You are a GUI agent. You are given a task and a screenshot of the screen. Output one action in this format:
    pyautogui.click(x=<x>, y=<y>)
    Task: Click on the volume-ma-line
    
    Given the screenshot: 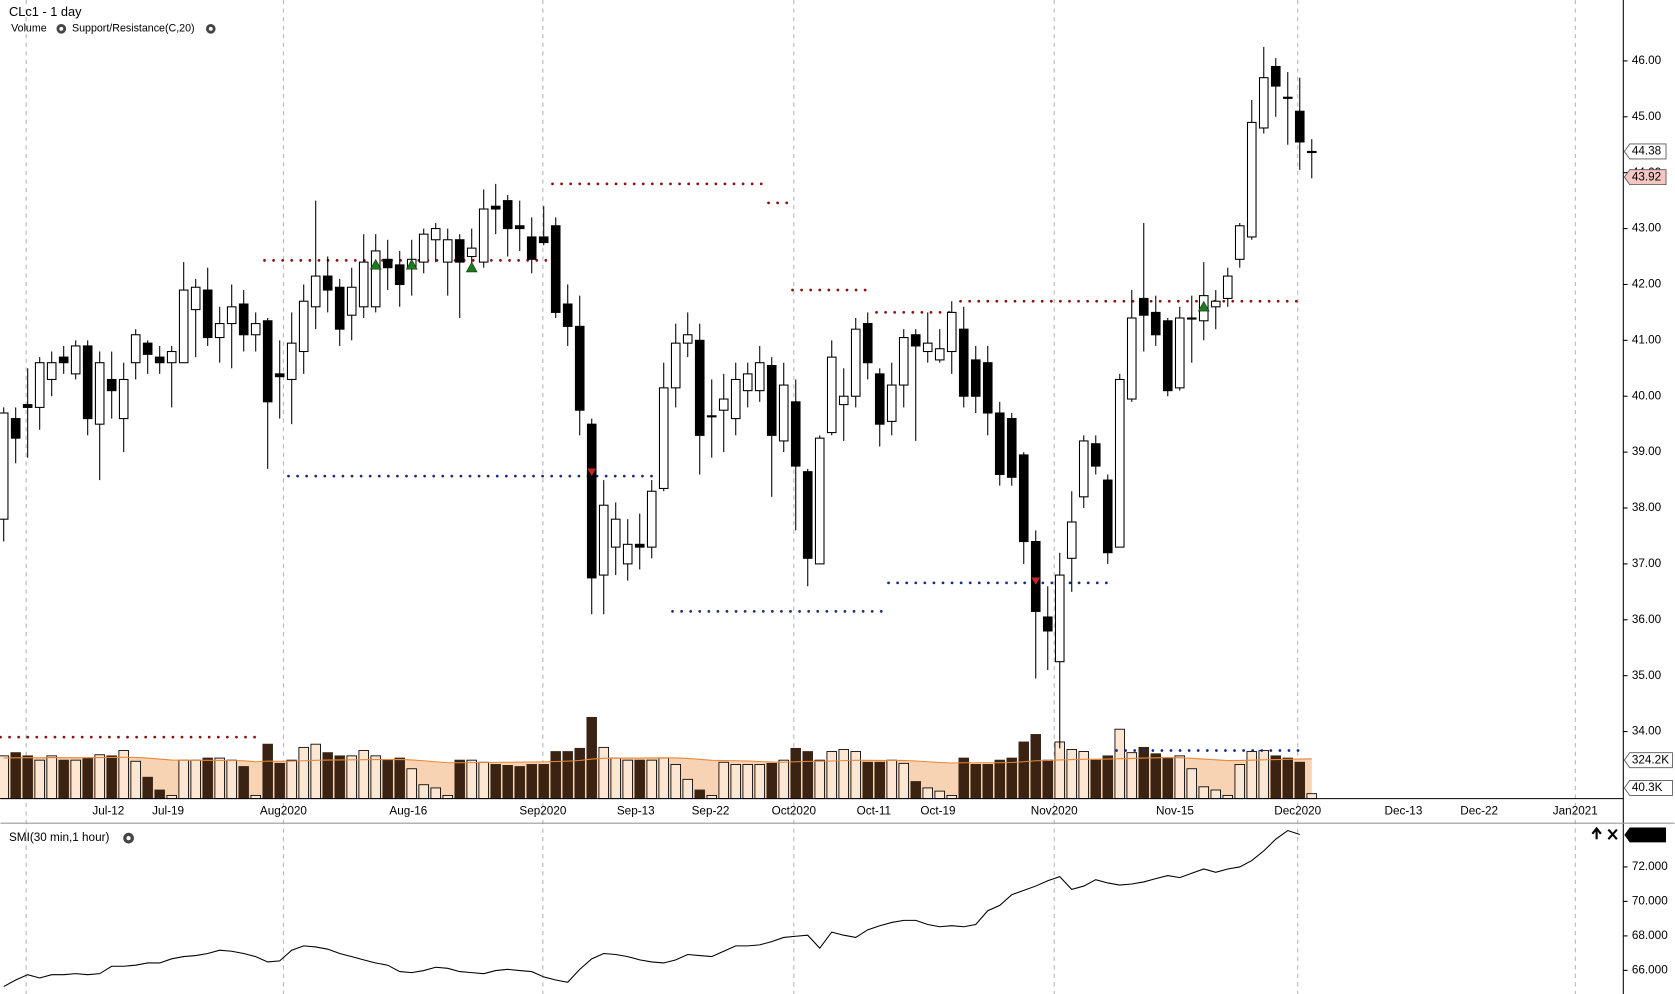 What is the action you would take?
    pyautogui.click(x=657, y=760)
    